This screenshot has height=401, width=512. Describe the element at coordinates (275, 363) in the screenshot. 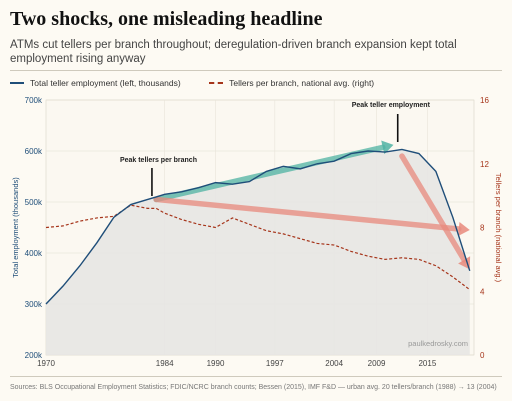

I see `x-tick-label: 1997` at that location.